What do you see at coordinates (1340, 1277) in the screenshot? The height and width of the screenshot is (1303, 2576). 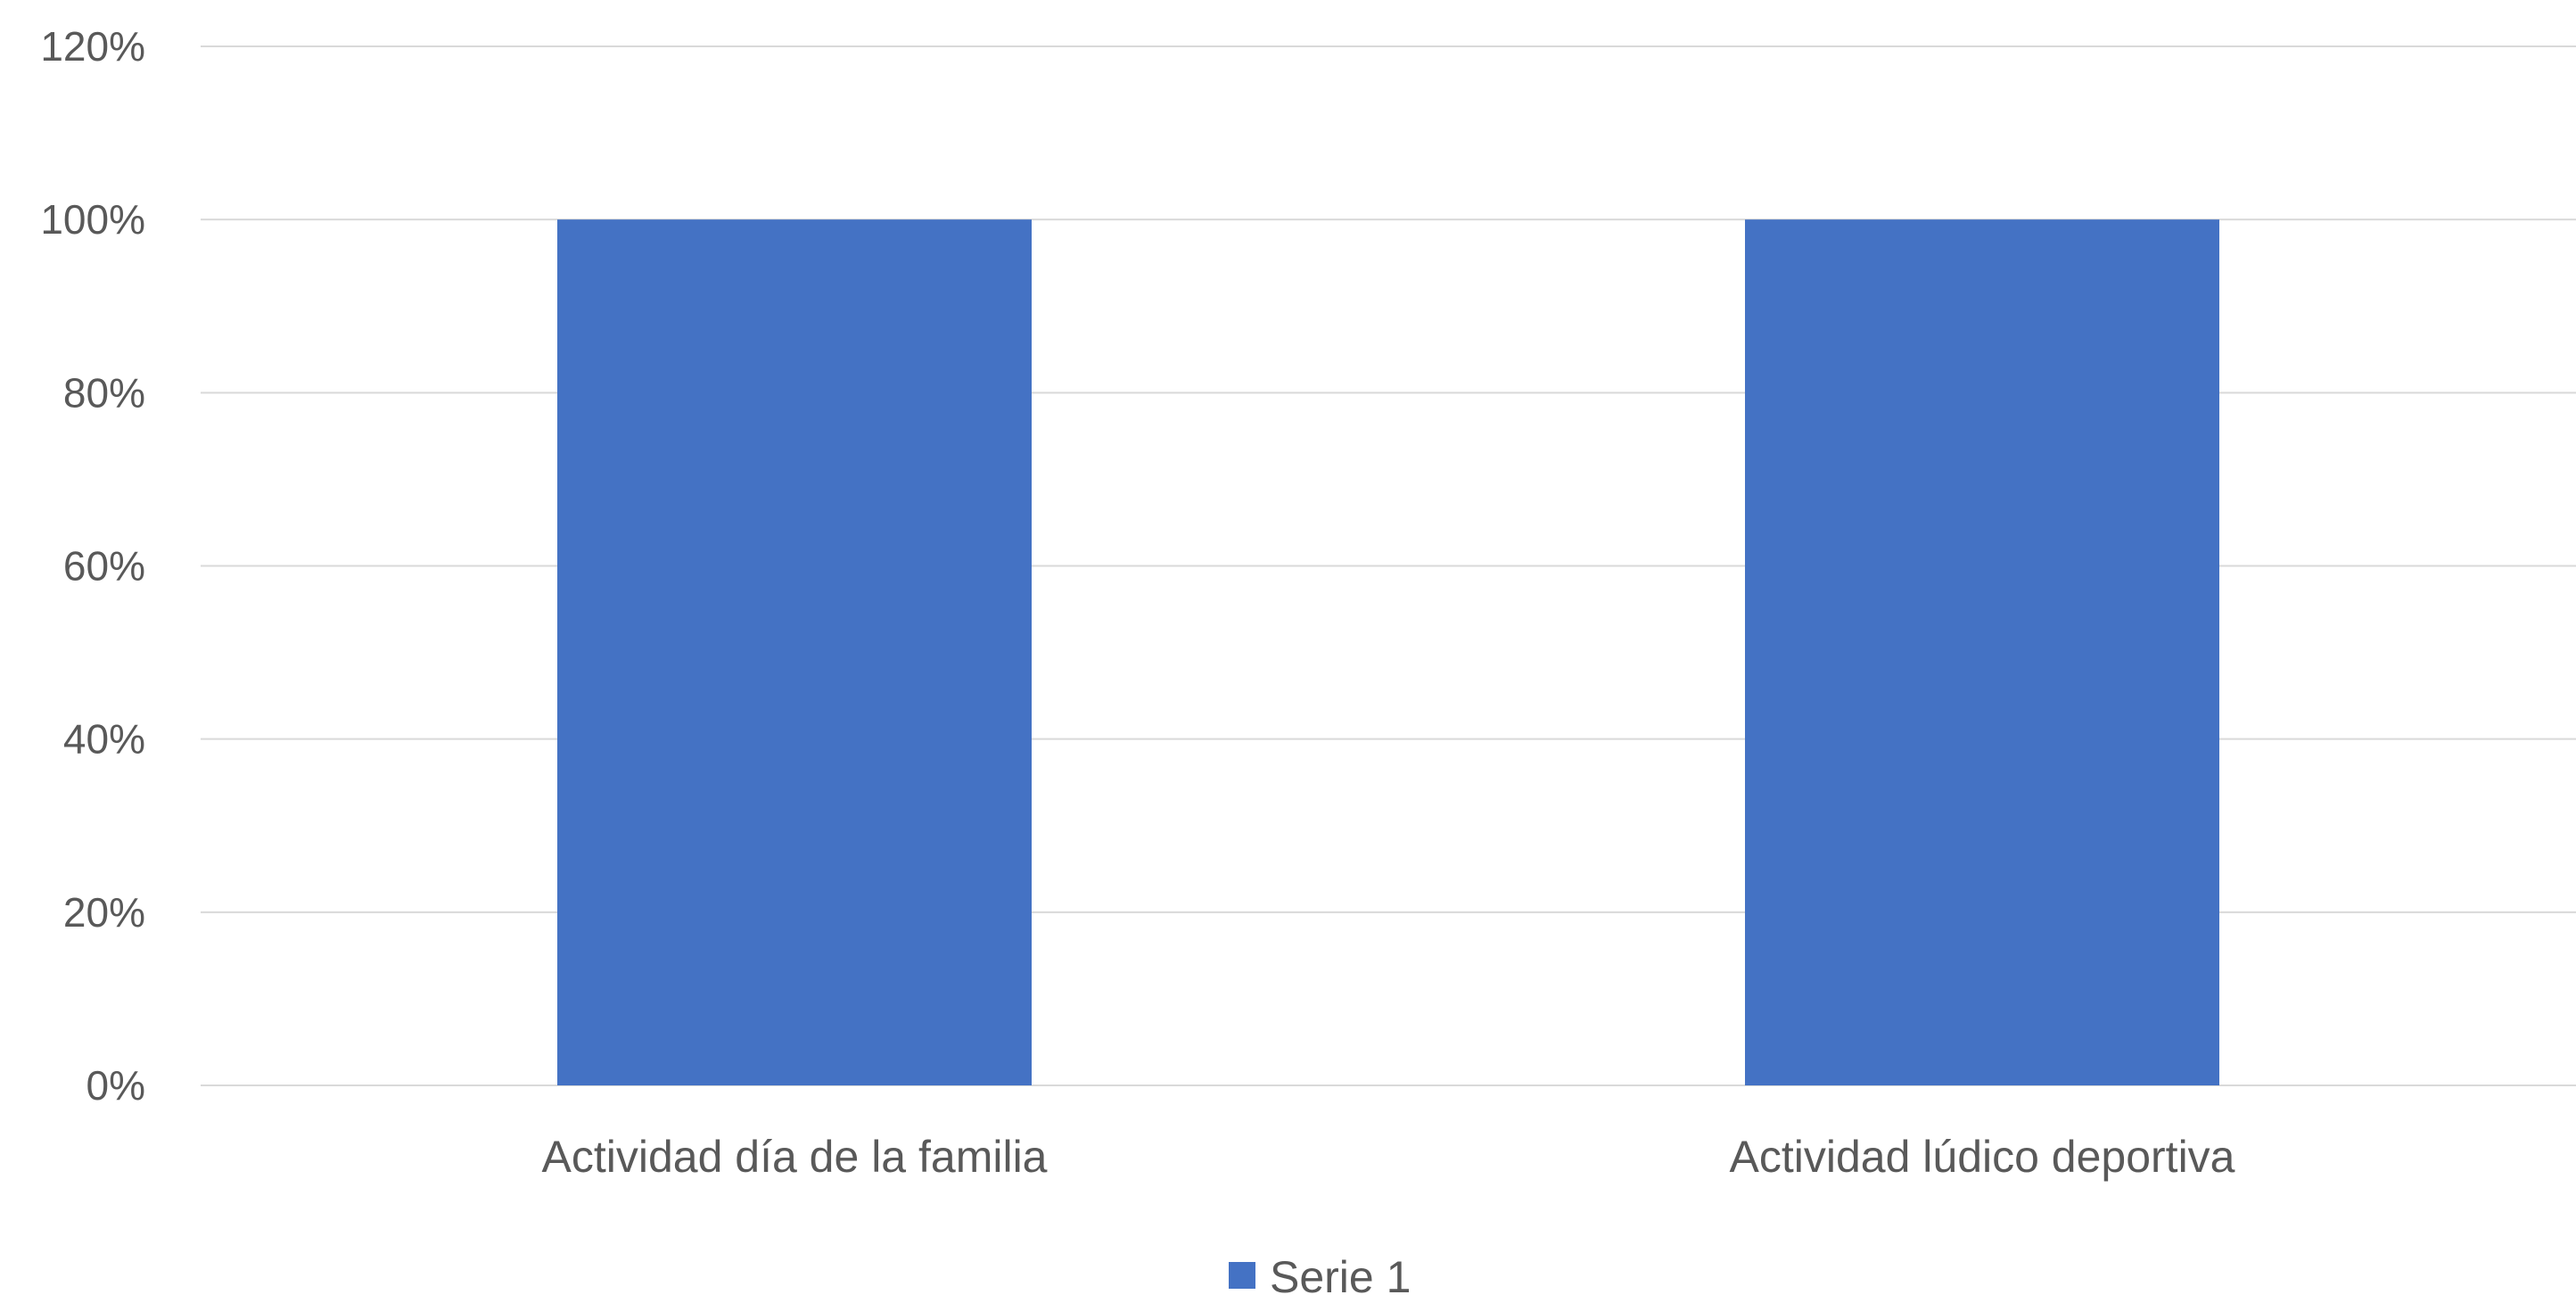 I see `legend-label-serie-1: Serie 1` at bounding box center [1340, 1277].